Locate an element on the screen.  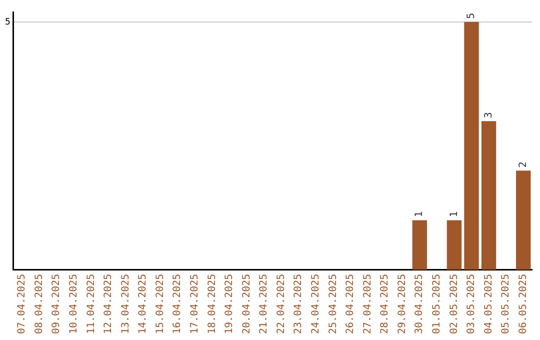
x-tick-label: 13.04.2025 is located at coordinates (126, 304).